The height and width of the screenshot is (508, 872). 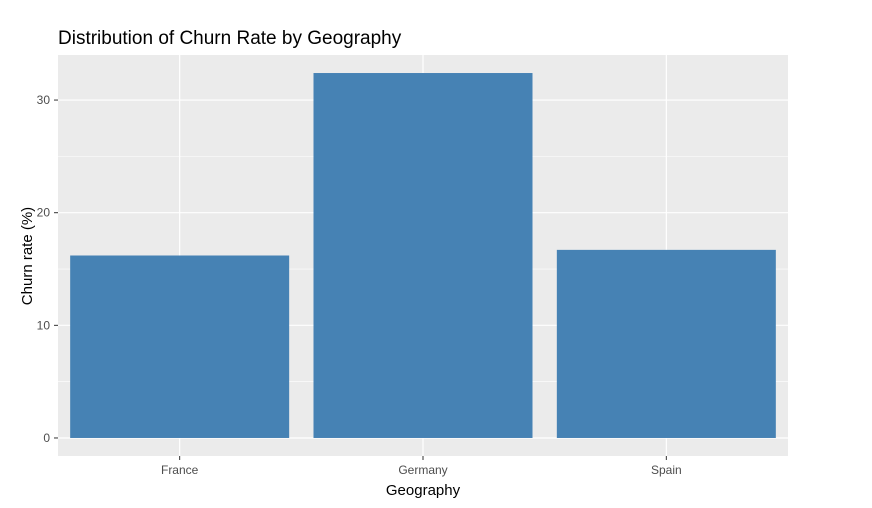 I want to click on x-axis-ticks: France Germany Spain, so click(x=421, y=466).